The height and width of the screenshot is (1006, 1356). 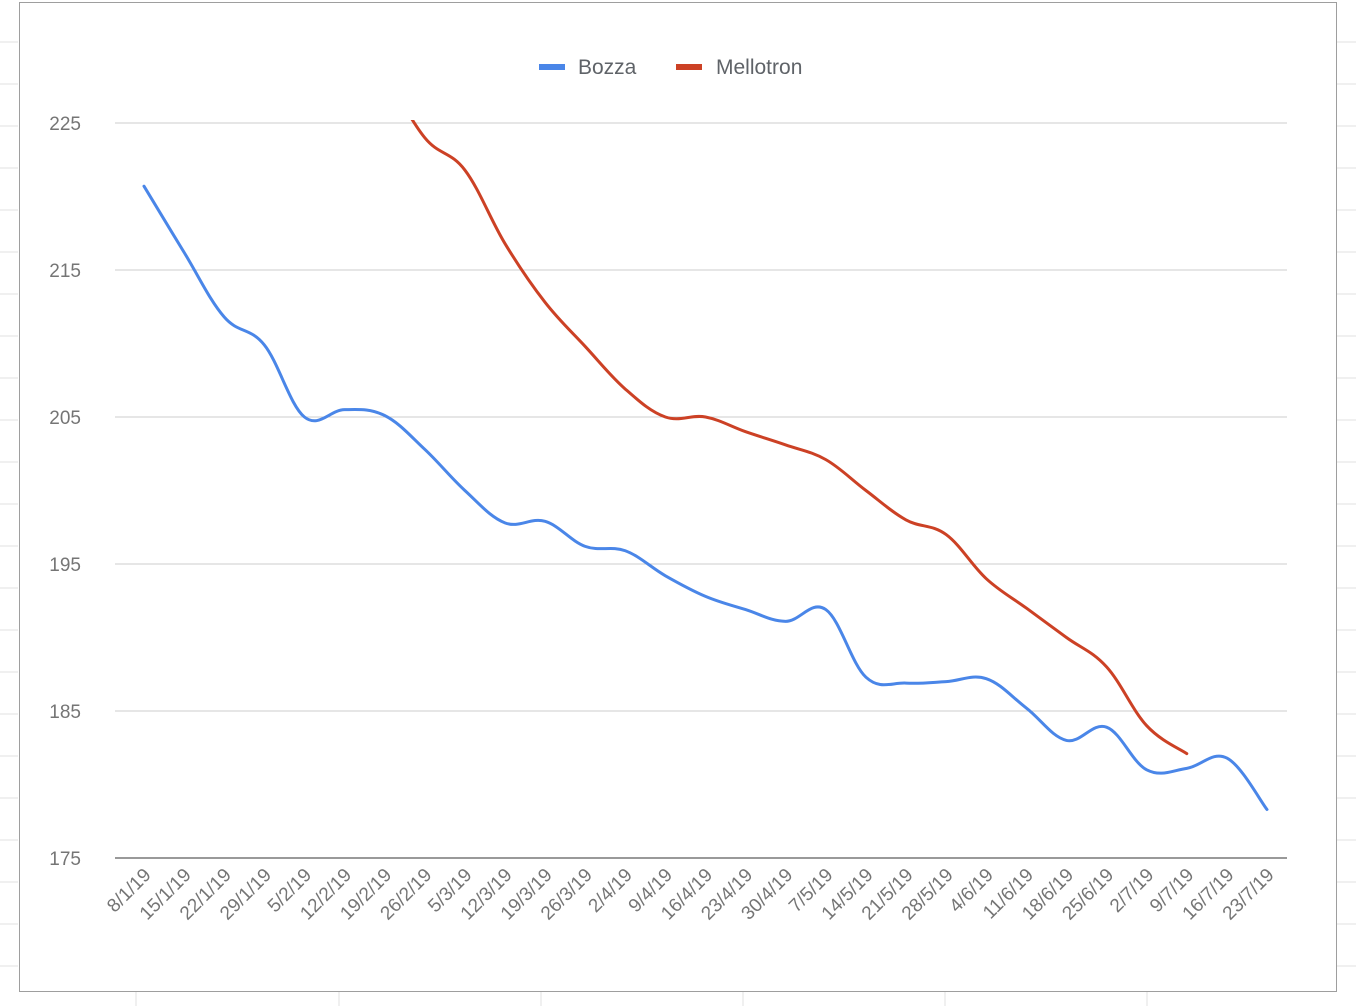 What do you see at coordinates (65, 565) in the screenshot?
I see `y-tick-label: 195` at bounding box center [65, 565].